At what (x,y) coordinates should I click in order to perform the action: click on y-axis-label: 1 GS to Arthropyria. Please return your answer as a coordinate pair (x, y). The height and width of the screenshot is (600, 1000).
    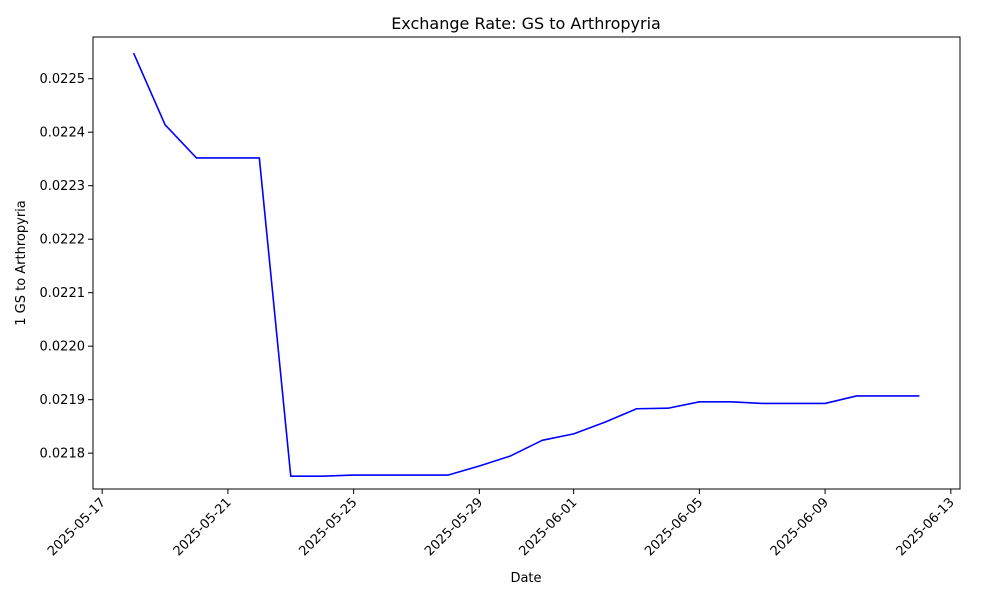
    Looking at the image, I should click on (21, 263).